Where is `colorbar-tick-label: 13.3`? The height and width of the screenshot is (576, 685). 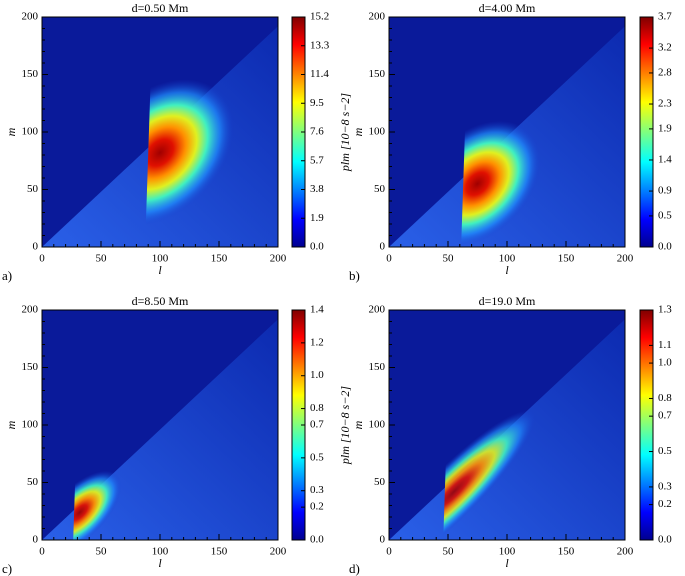 colorbar-tick-label: 13.3 is located at coordinates (320, 45).